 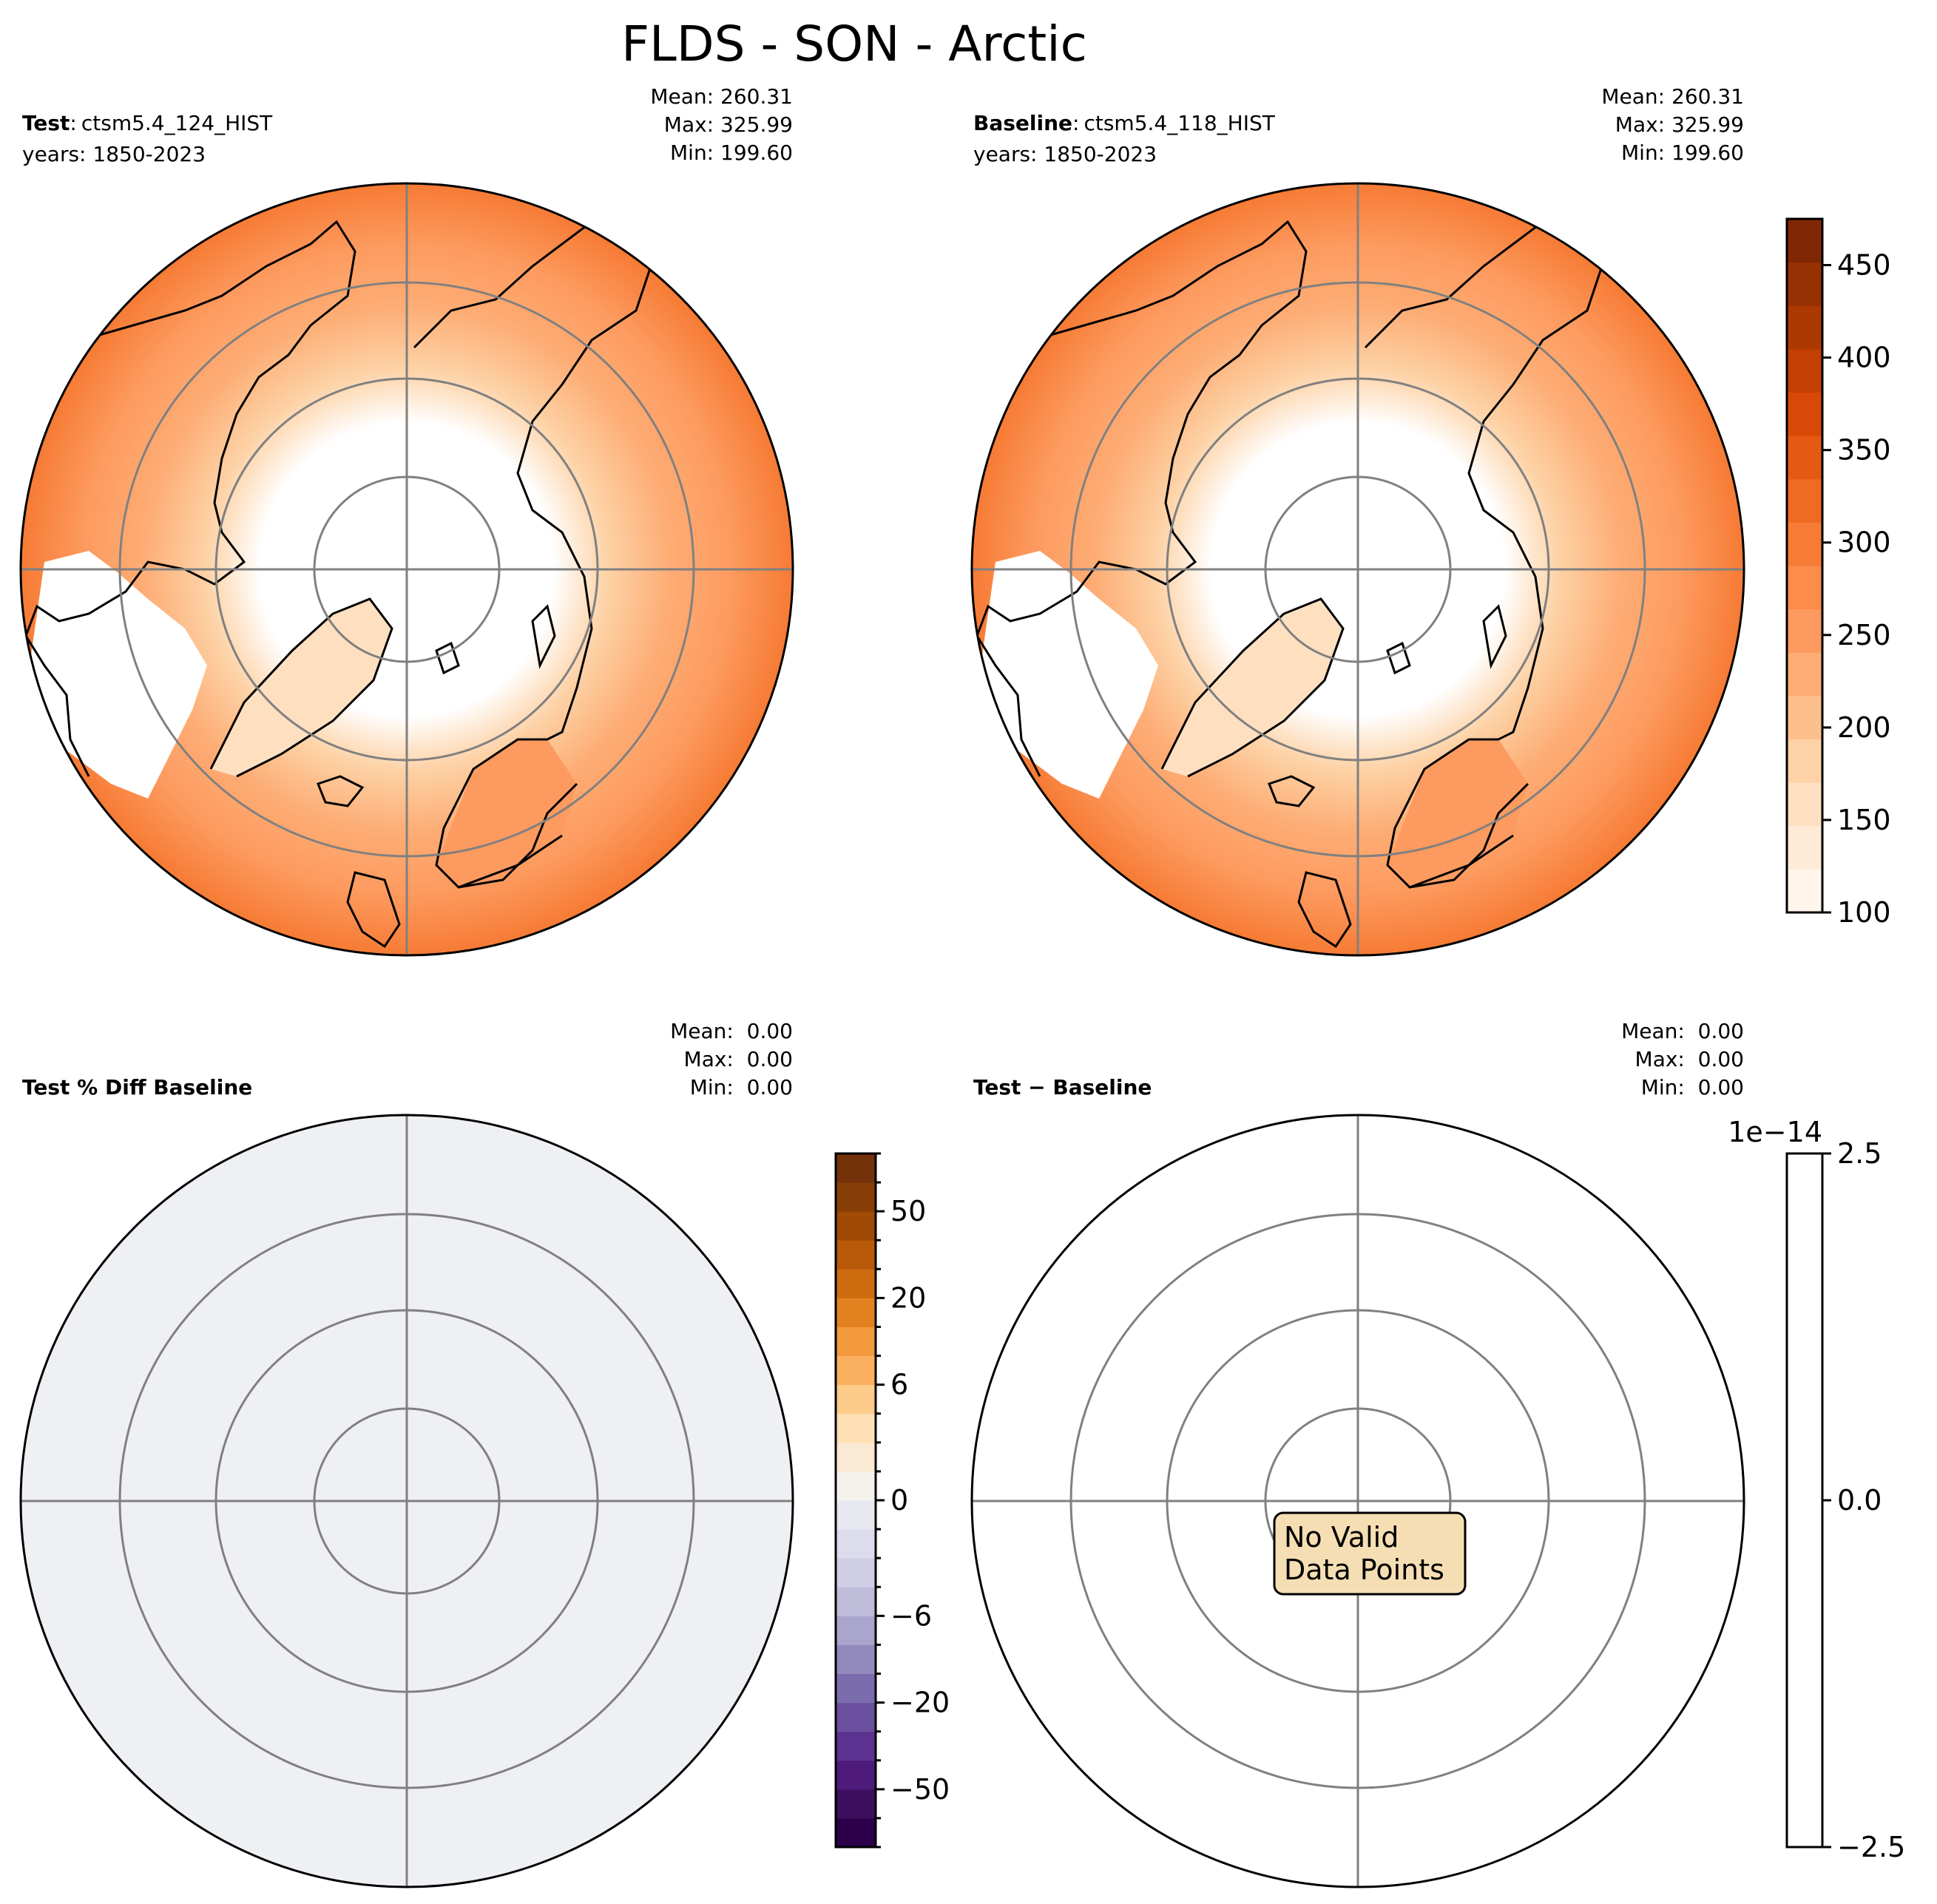 What do you see at coordinates (1864, 727) in the screenshot?
I see `colorbar-tick-label: 200` at bounding box center [1864, 727].